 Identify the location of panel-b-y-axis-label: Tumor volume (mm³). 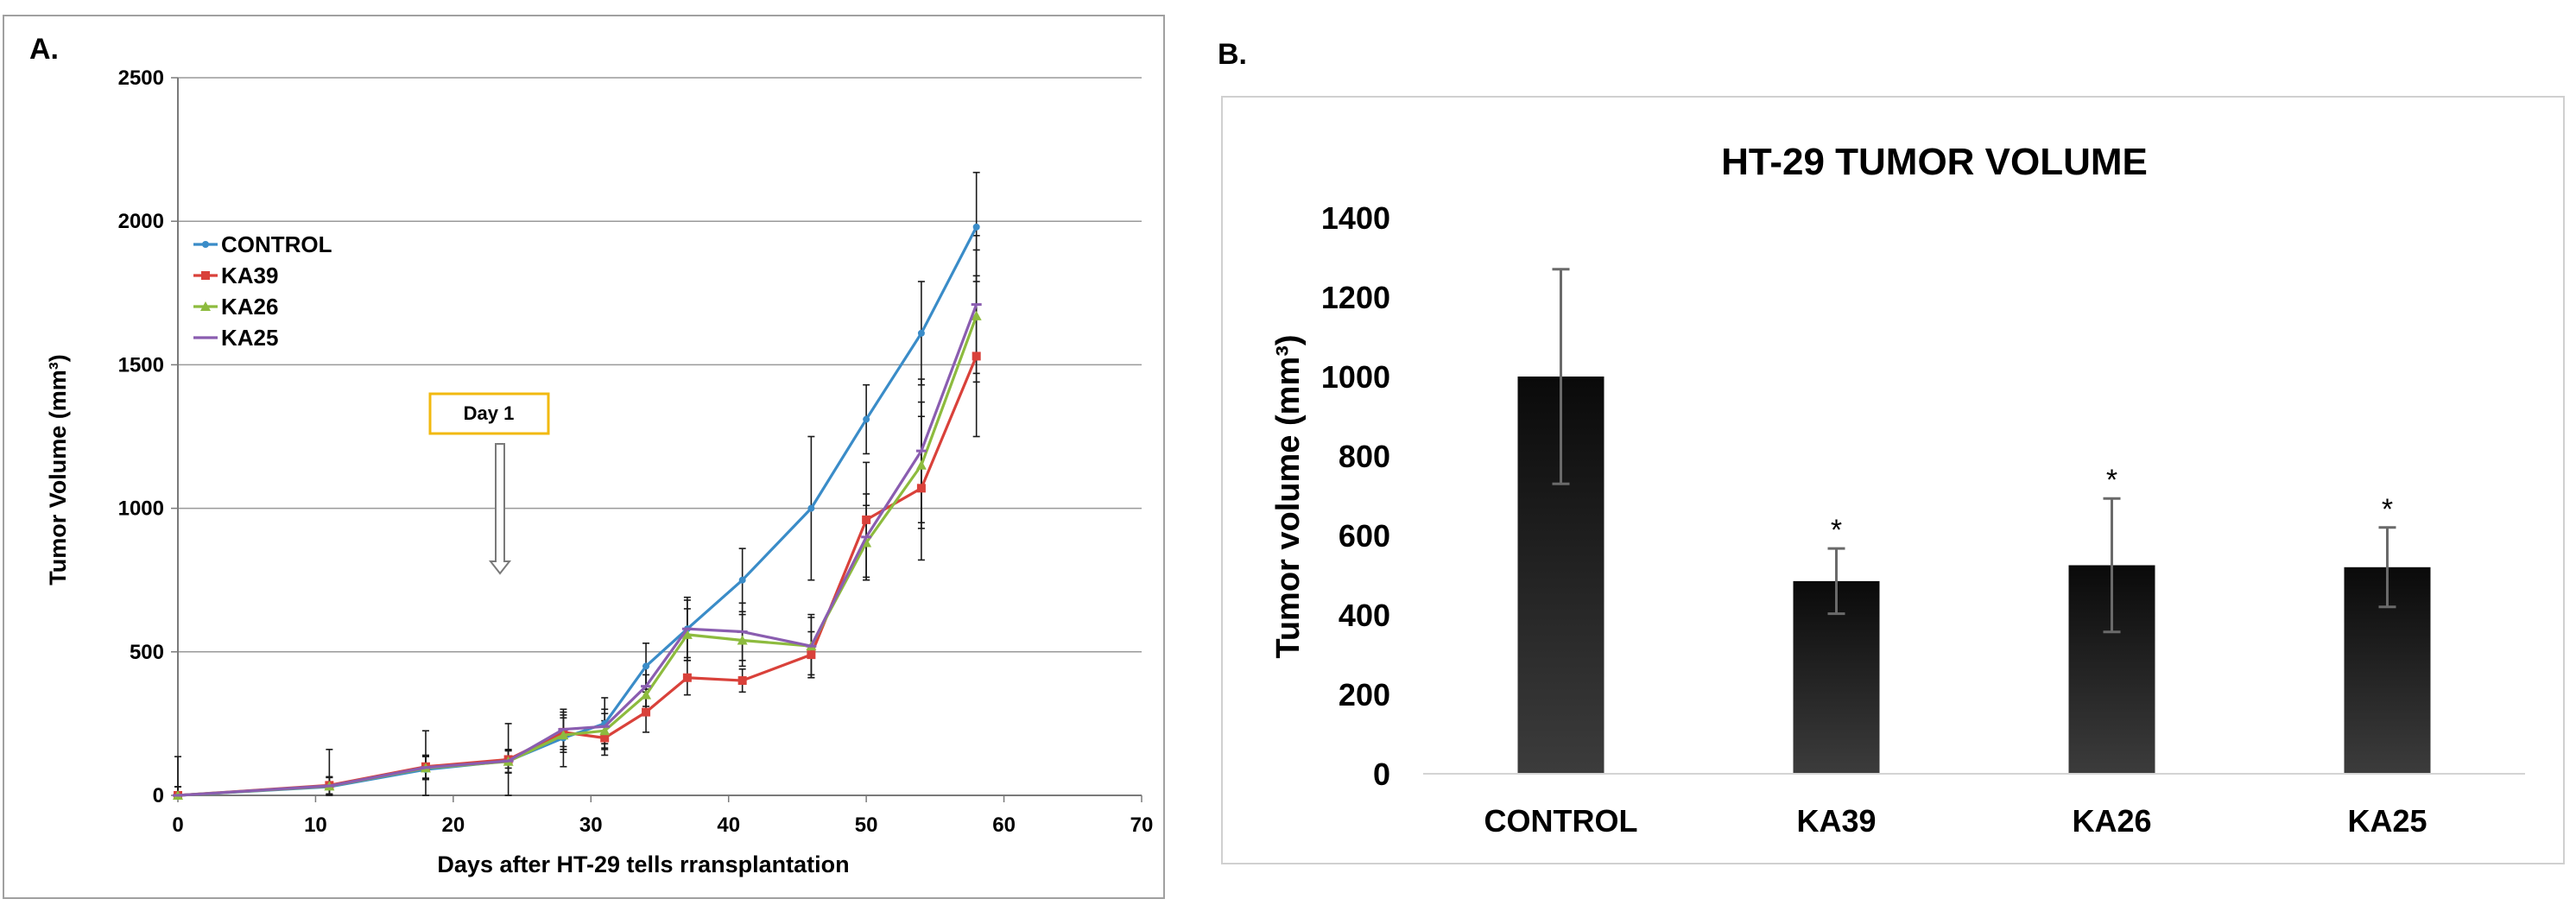
(1288, 496).